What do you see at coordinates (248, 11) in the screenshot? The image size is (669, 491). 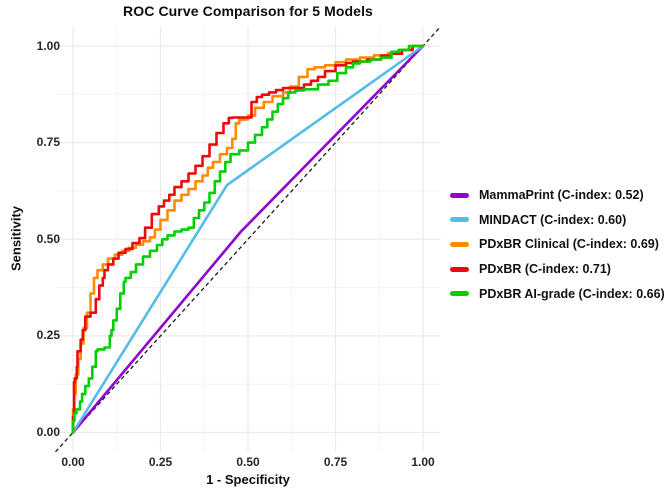 I see `chart-title: ROC Curve Comparison for 5 Models` at bounding box center [248, 11].